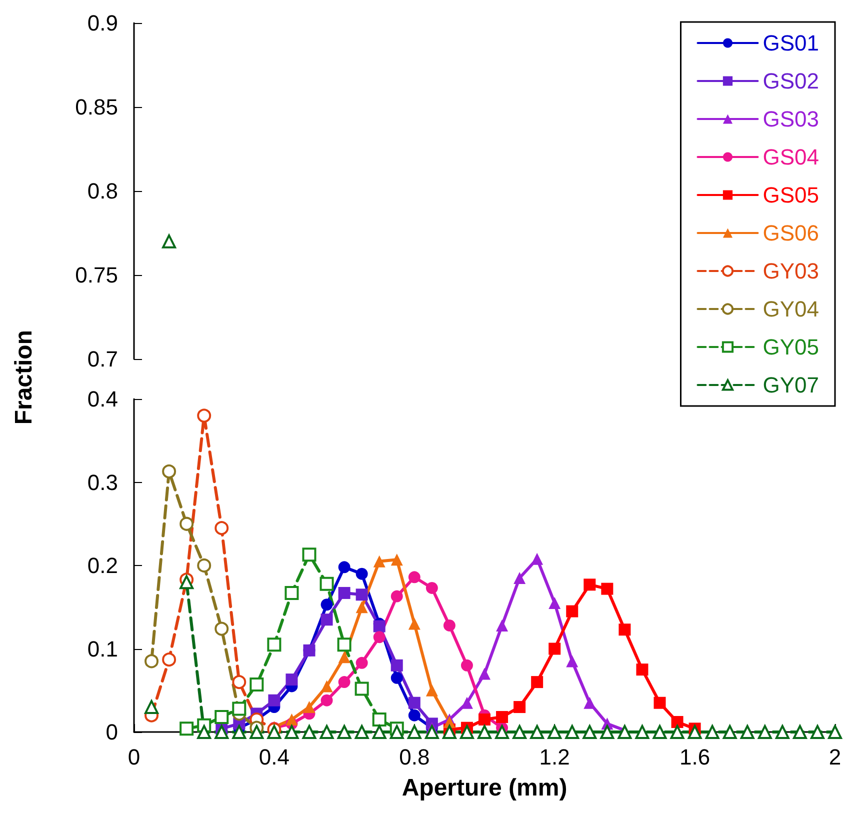 This screenshot has width=855, height=826. Describe the element at coordinates (791, 233) in the screenshot. I see `legend-label: GS06` at that location.